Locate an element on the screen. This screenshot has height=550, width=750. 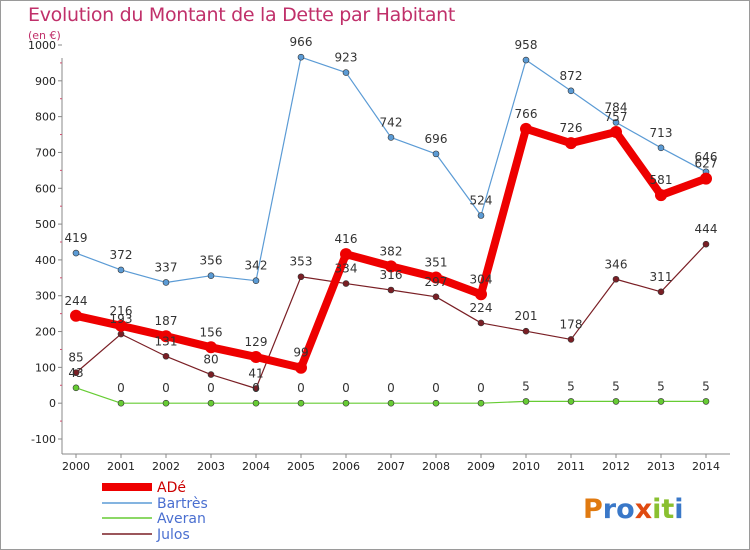
data-label: 304 is located at coordinates (481, 279).